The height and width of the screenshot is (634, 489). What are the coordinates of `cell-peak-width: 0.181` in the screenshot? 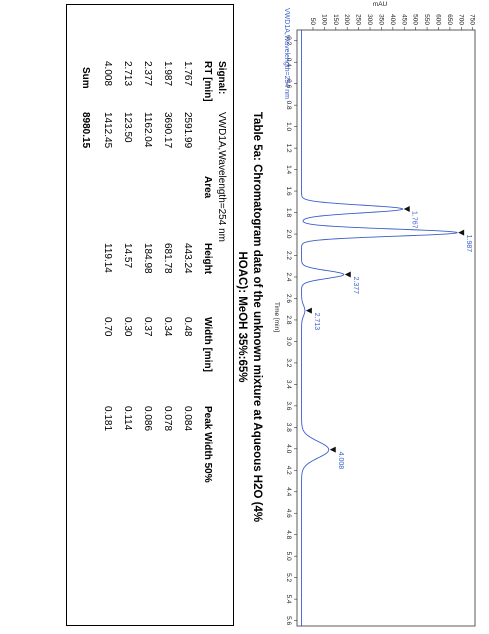 It's located at (107, 419).